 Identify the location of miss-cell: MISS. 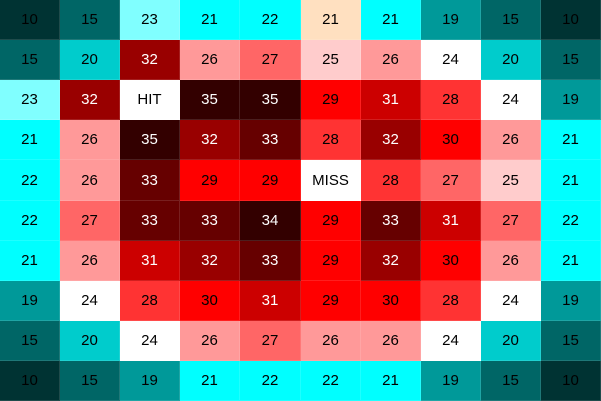
(331, 180).